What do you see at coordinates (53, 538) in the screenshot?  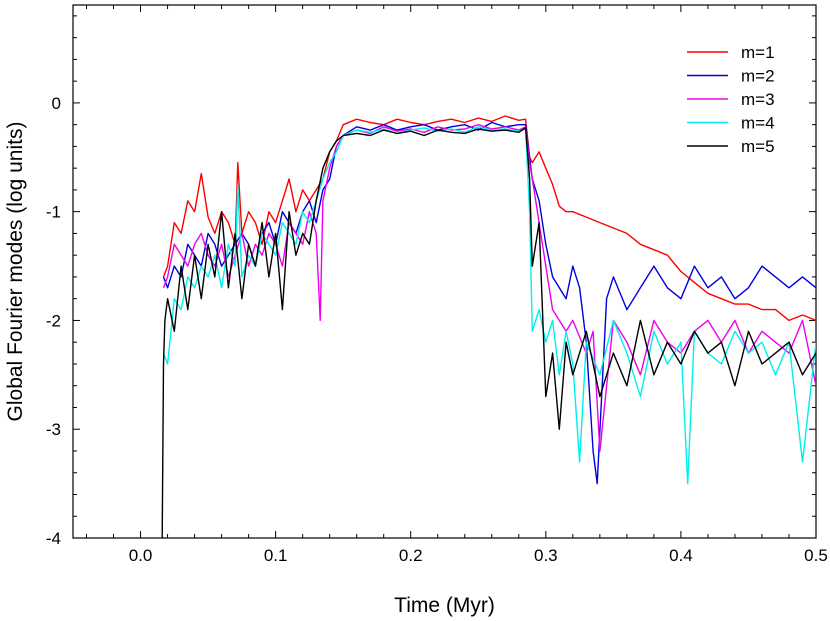 I see `y-tick-label: -4` at bounding box center [53, 538].